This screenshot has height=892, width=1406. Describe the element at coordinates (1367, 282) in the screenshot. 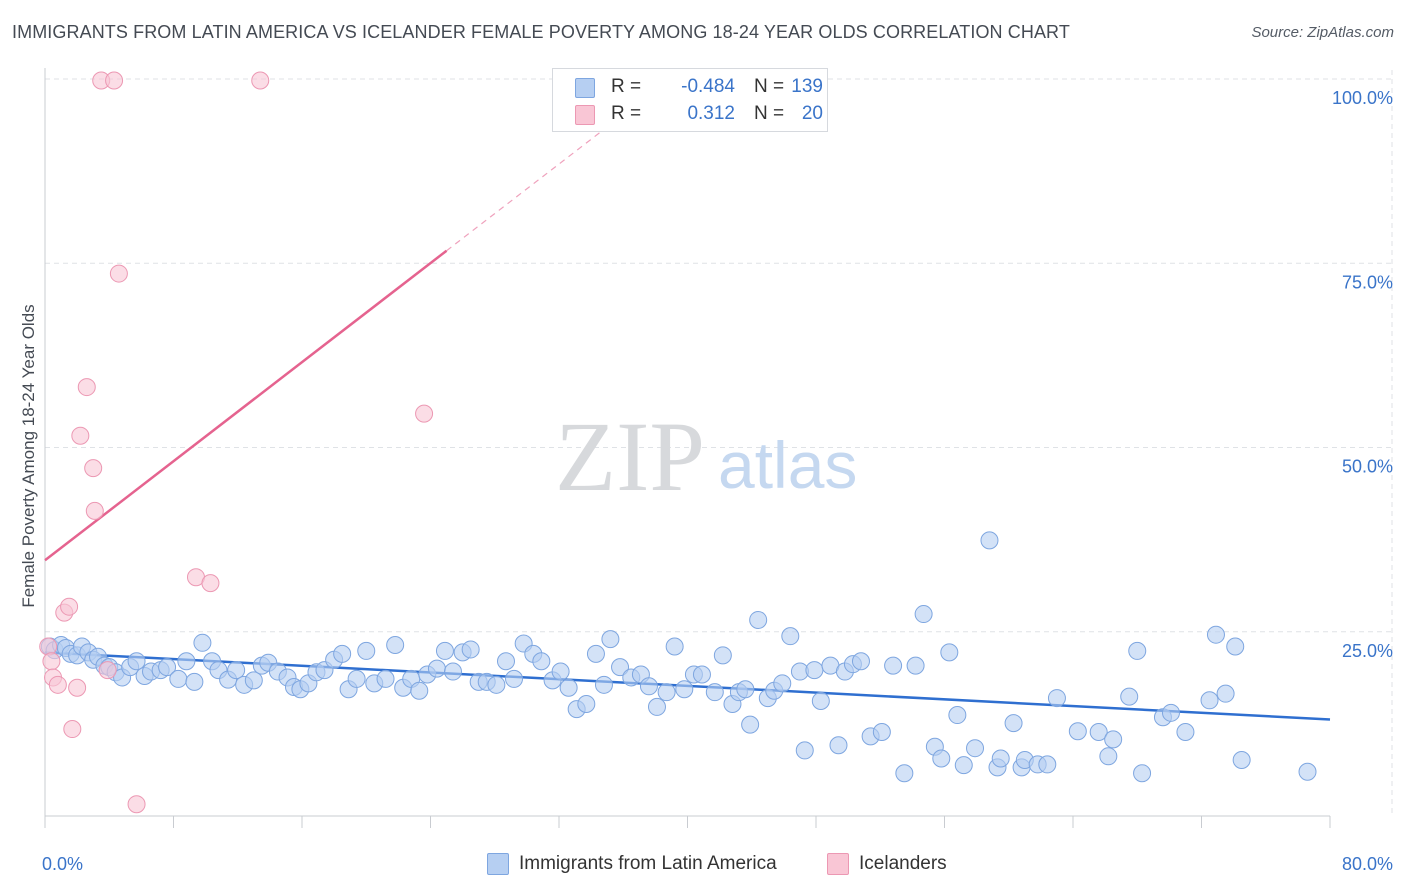

I see `y-tick-label: 75.0%` at that location.